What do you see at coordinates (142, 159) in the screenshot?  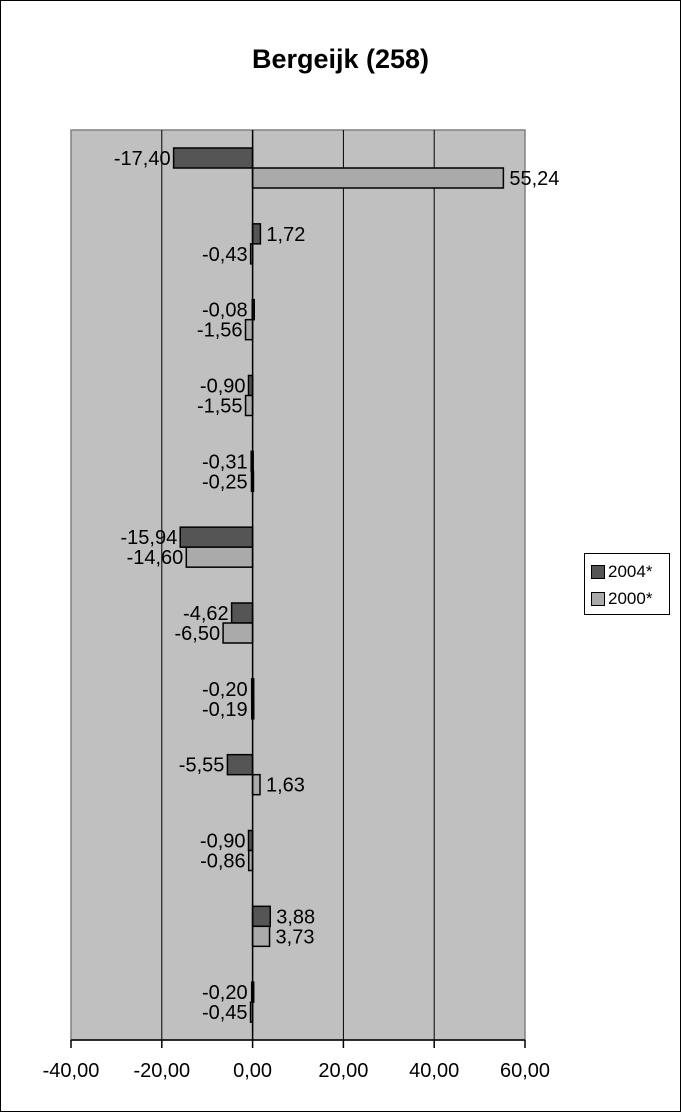 I see `data-label: -17,40` at bounding box center [142, 159].